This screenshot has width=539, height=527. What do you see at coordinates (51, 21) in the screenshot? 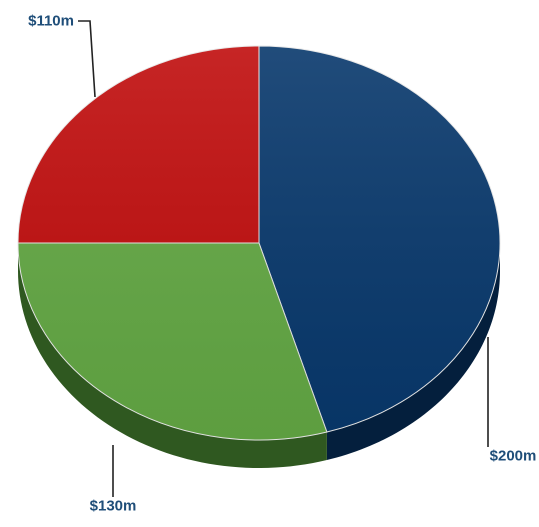
I see `data-label-110m: $110m` at bounding box center [51, 21].